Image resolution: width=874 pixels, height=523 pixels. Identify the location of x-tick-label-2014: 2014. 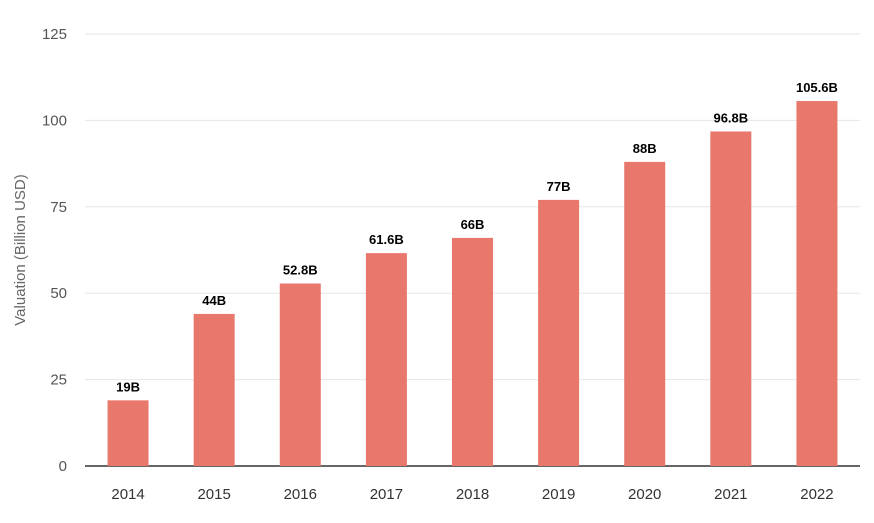
(127, 494).